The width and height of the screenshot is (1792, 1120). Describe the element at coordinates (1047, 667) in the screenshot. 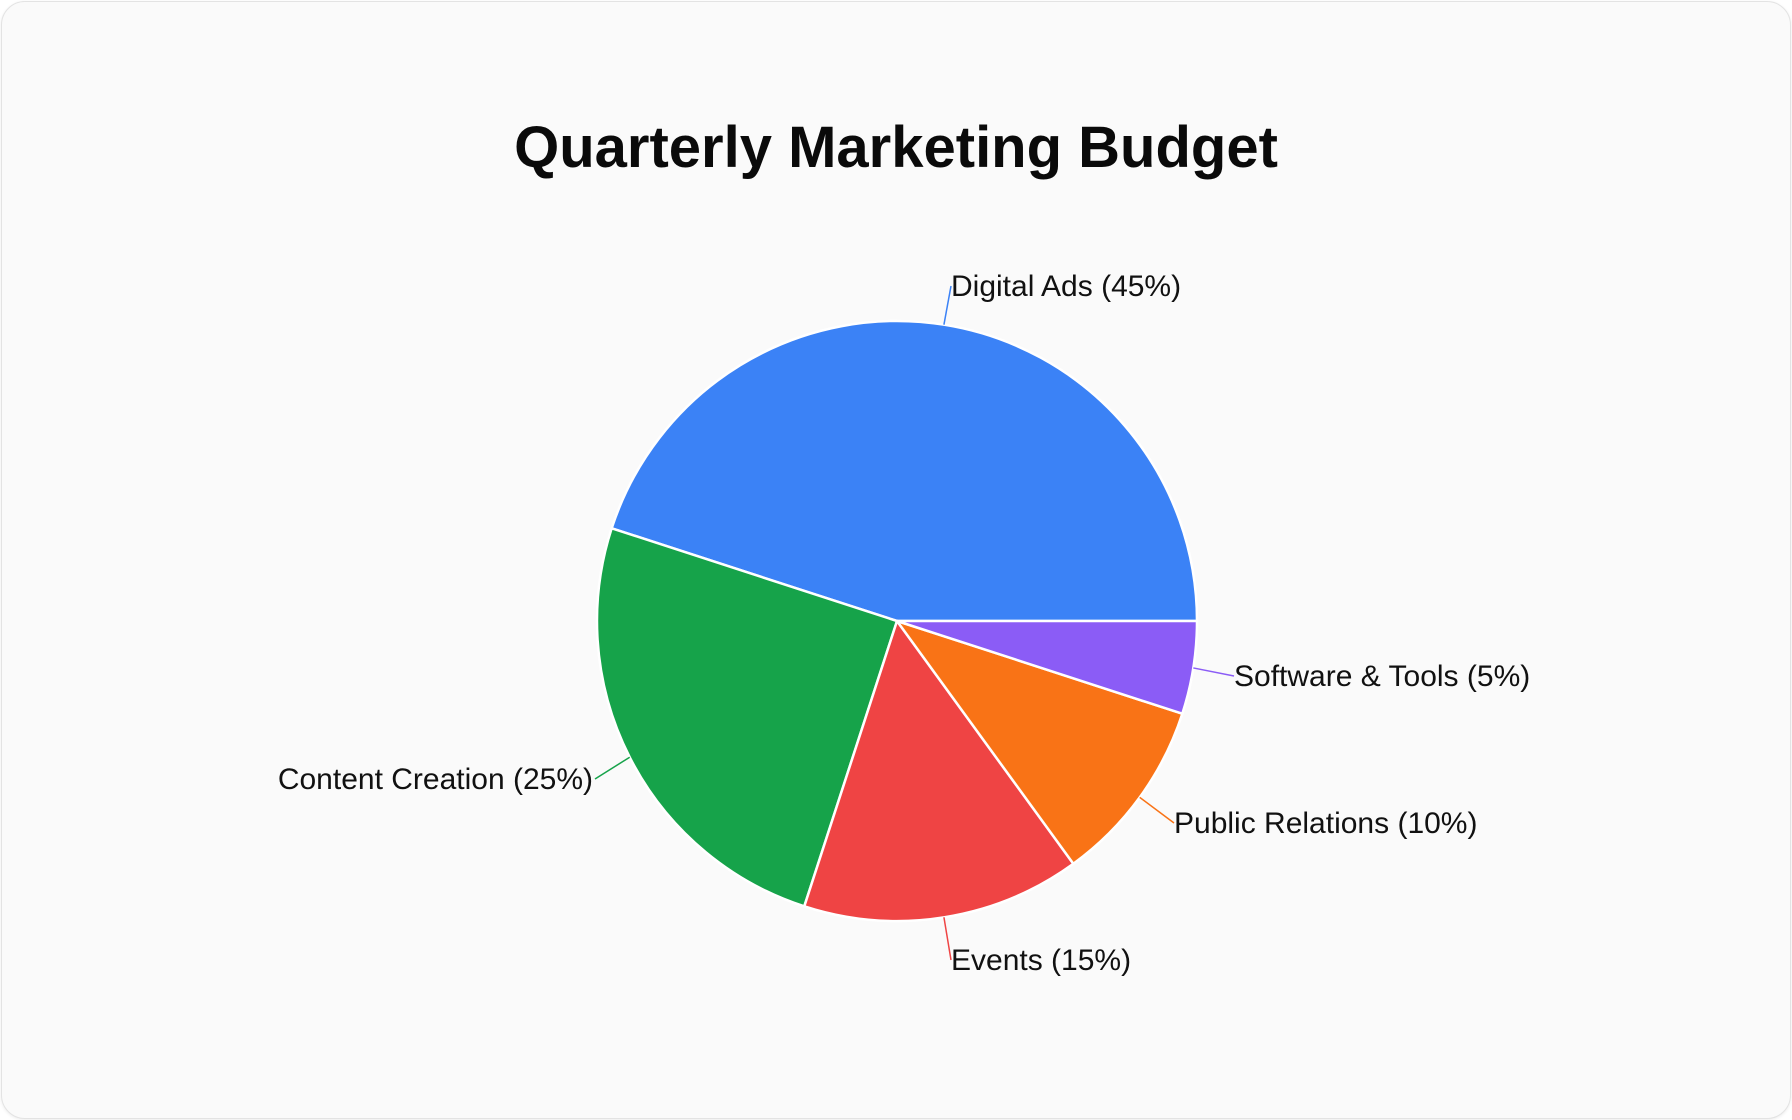

I see `pie-slice-software-tools` at that location.